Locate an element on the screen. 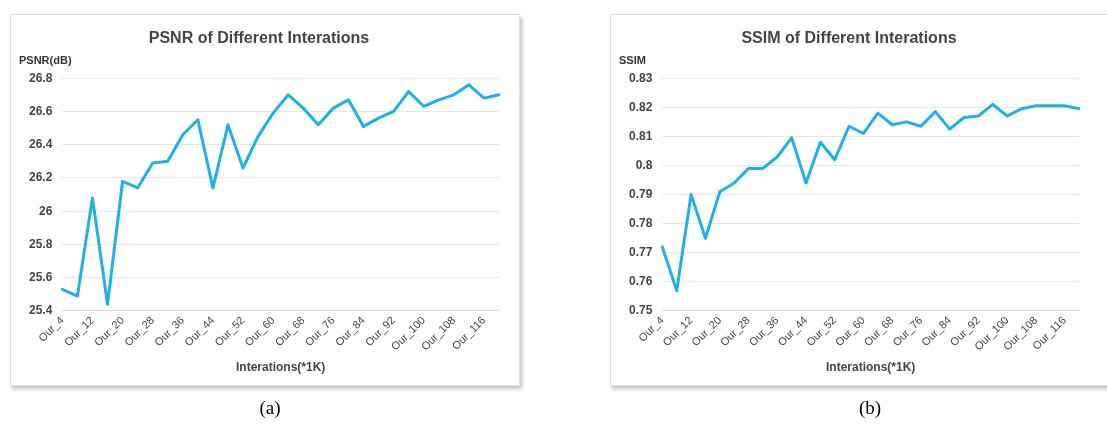 This screenshot has height=443, width=1107. y-tick-label: 26.2 is located at coordinates (41, 177).